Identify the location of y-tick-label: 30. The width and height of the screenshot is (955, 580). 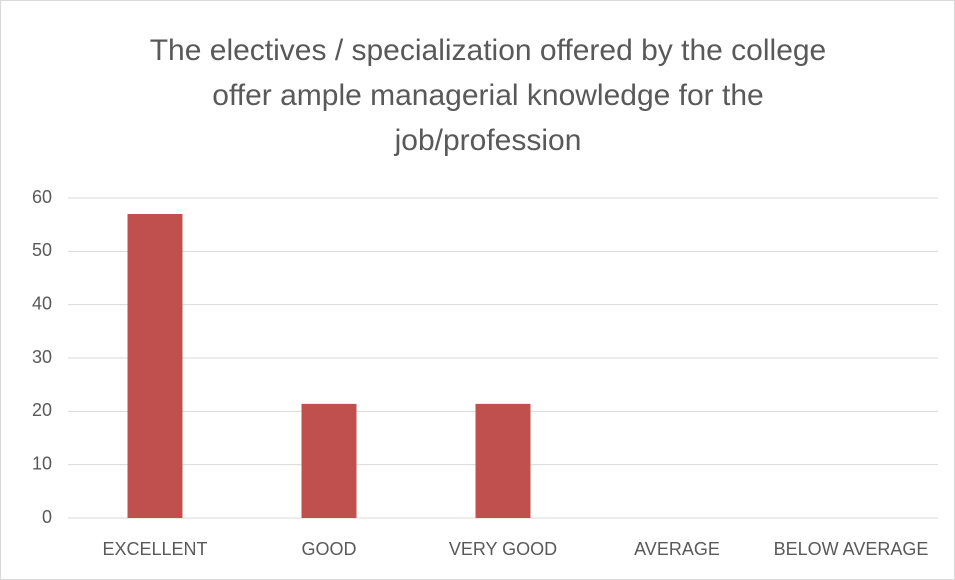
(42, 357).